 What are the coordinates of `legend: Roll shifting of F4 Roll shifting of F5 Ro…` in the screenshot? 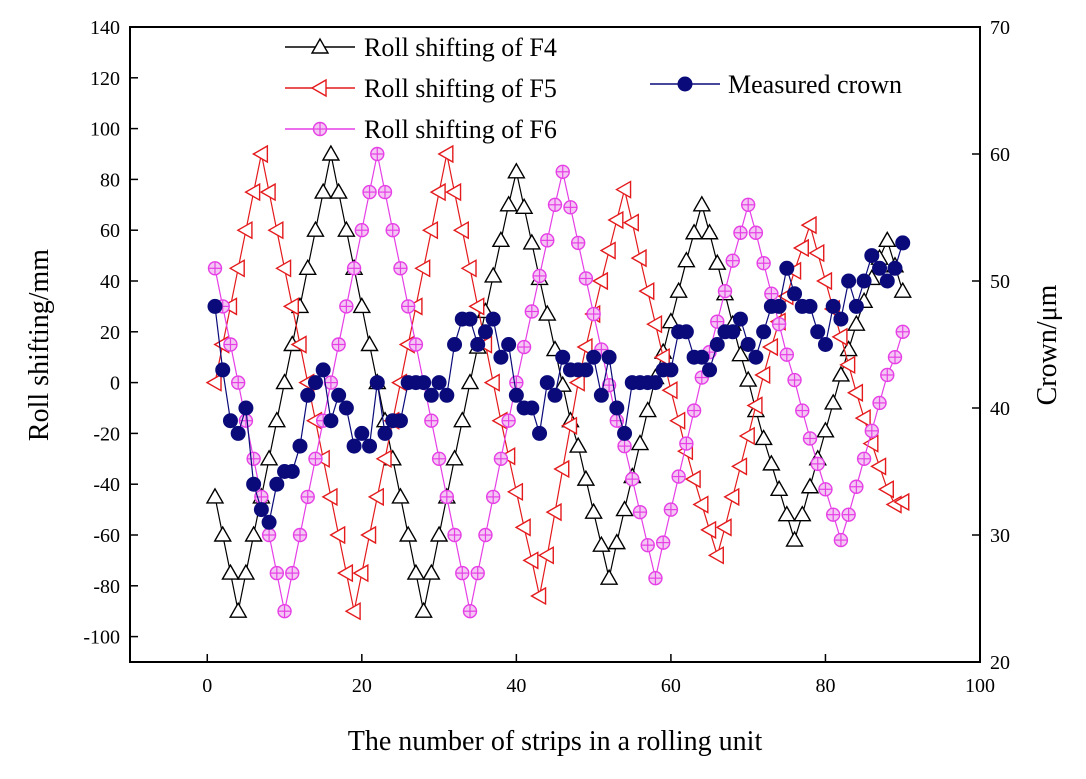 It's located at (593, 88).